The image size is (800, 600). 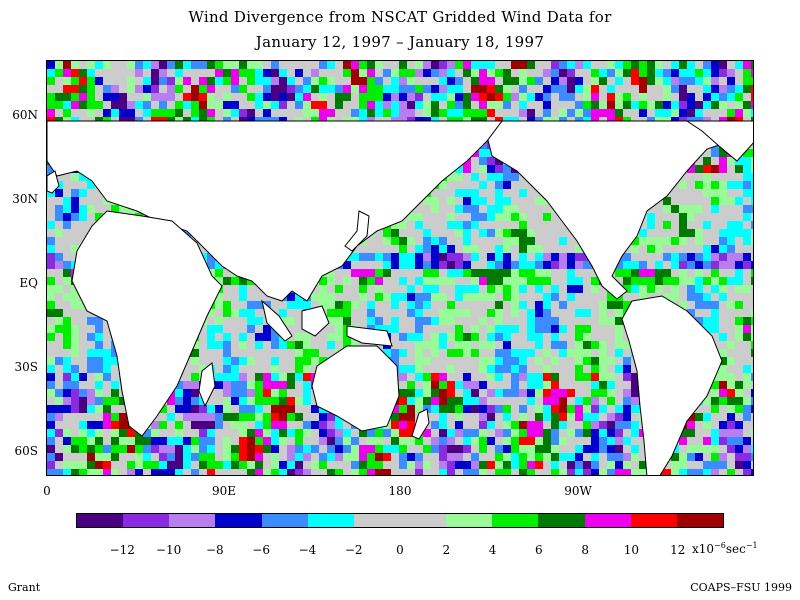 What do you see at coordinates (735, 549) in the screenshot?
I see `units-mid: sec` at bounding box center [735, 549].